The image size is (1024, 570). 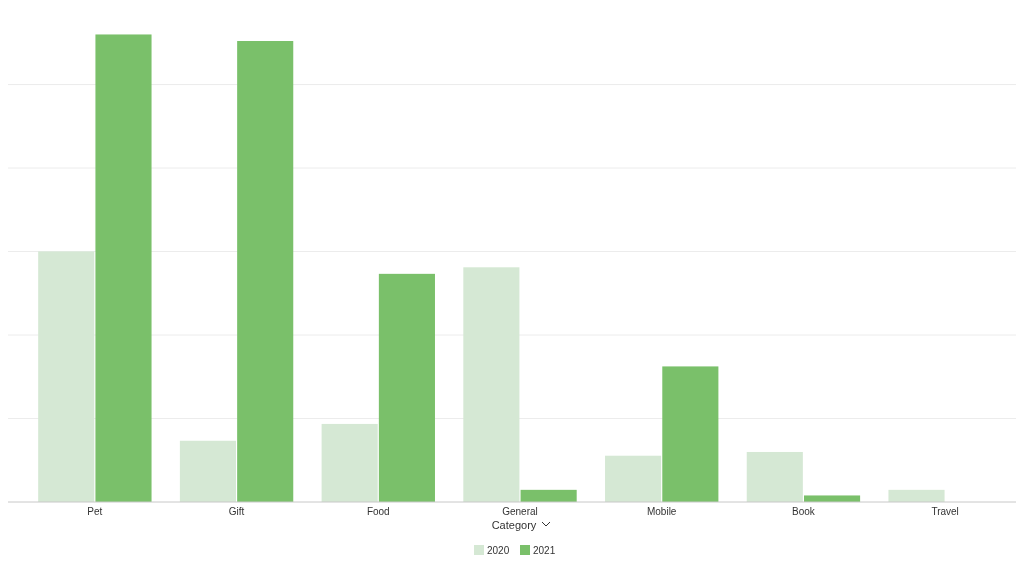 What do you see at coordinates (661, 511) in the screenshot?
I see `x-tick-label: Mobile` at bounding box center [661, 511].